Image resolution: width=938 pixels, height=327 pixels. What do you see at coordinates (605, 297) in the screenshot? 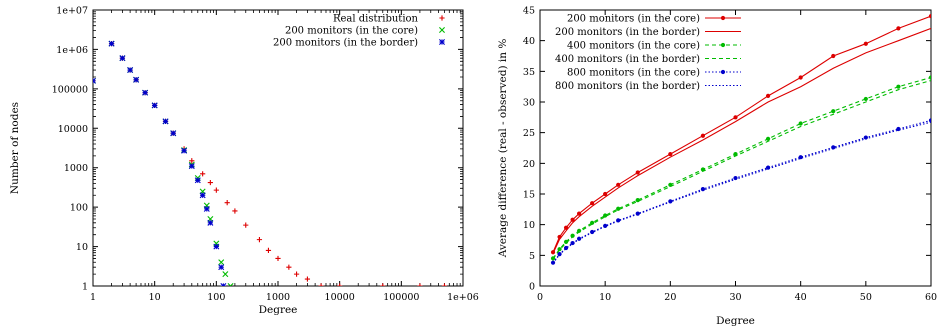
I see `right-x-tick-label: 10` at bounding box center [605, 297].